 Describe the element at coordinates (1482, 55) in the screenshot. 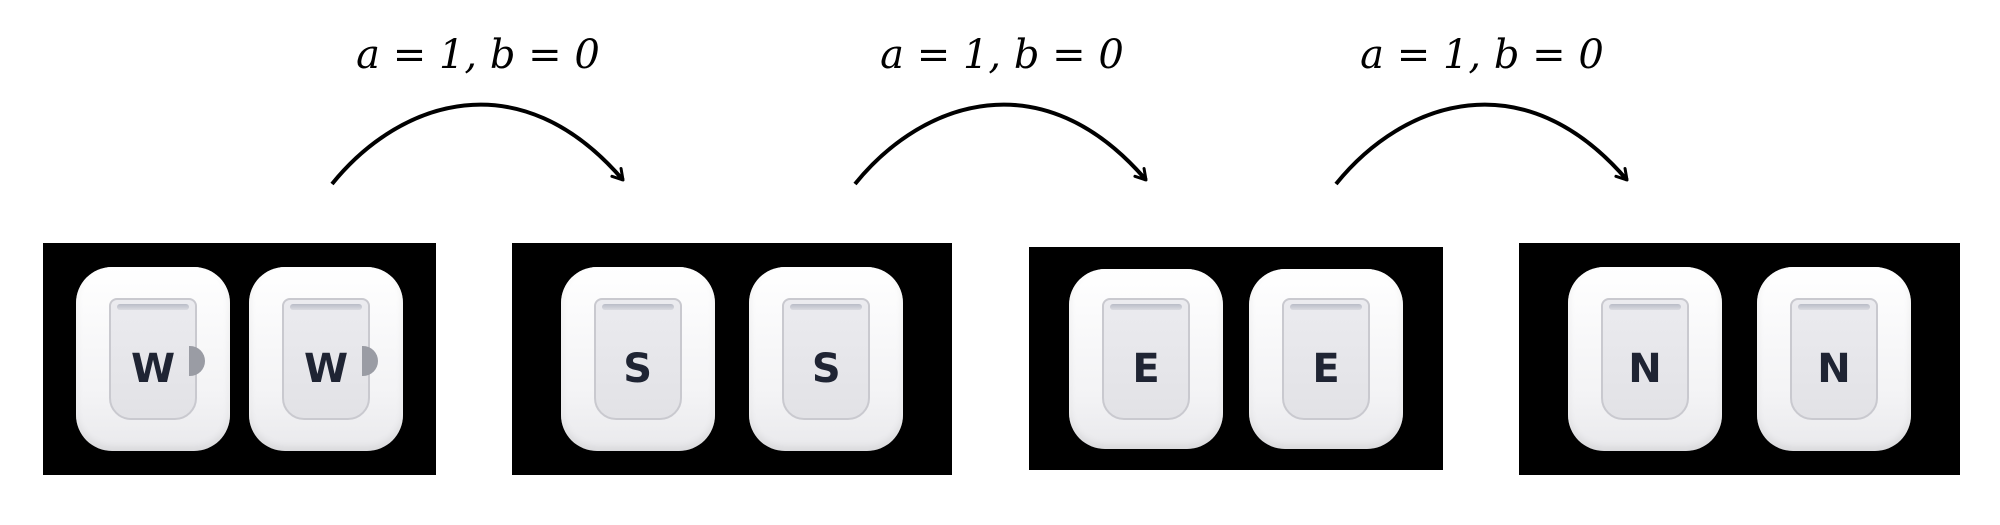

I see `transition-label-3: a = 1, b = 0` at that location.